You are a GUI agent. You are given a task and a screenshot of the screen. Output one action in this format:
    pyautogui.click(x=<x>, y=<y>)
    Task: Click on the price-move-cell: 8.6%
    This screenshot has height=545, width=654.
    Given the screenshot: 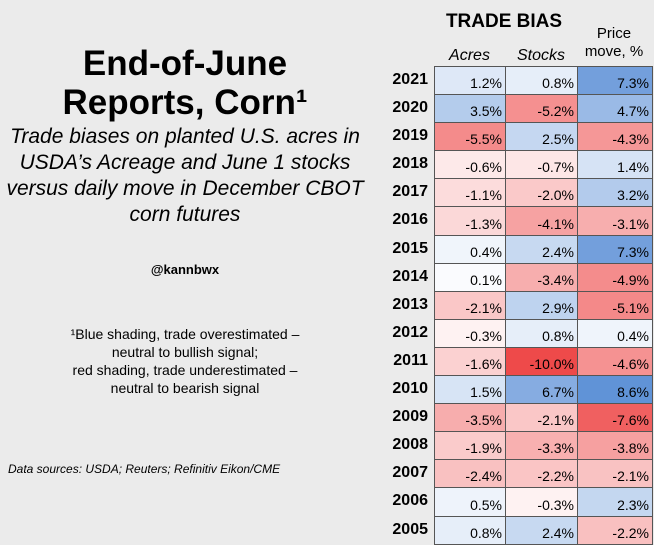 What is the action you would take?
    pyautogui.click(x=615, y=390)
    